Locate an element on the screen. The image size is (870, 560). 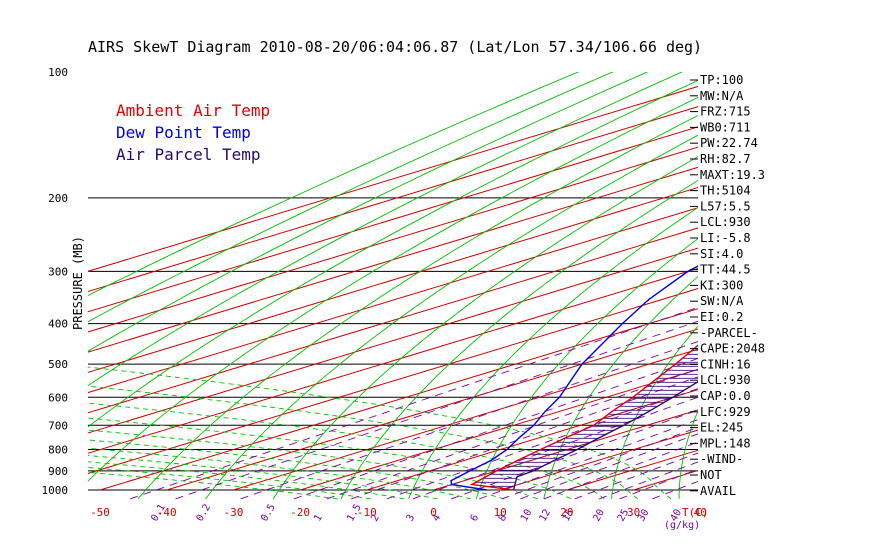
pressure-tick-label: 300 is located at coordinates (58, 271).